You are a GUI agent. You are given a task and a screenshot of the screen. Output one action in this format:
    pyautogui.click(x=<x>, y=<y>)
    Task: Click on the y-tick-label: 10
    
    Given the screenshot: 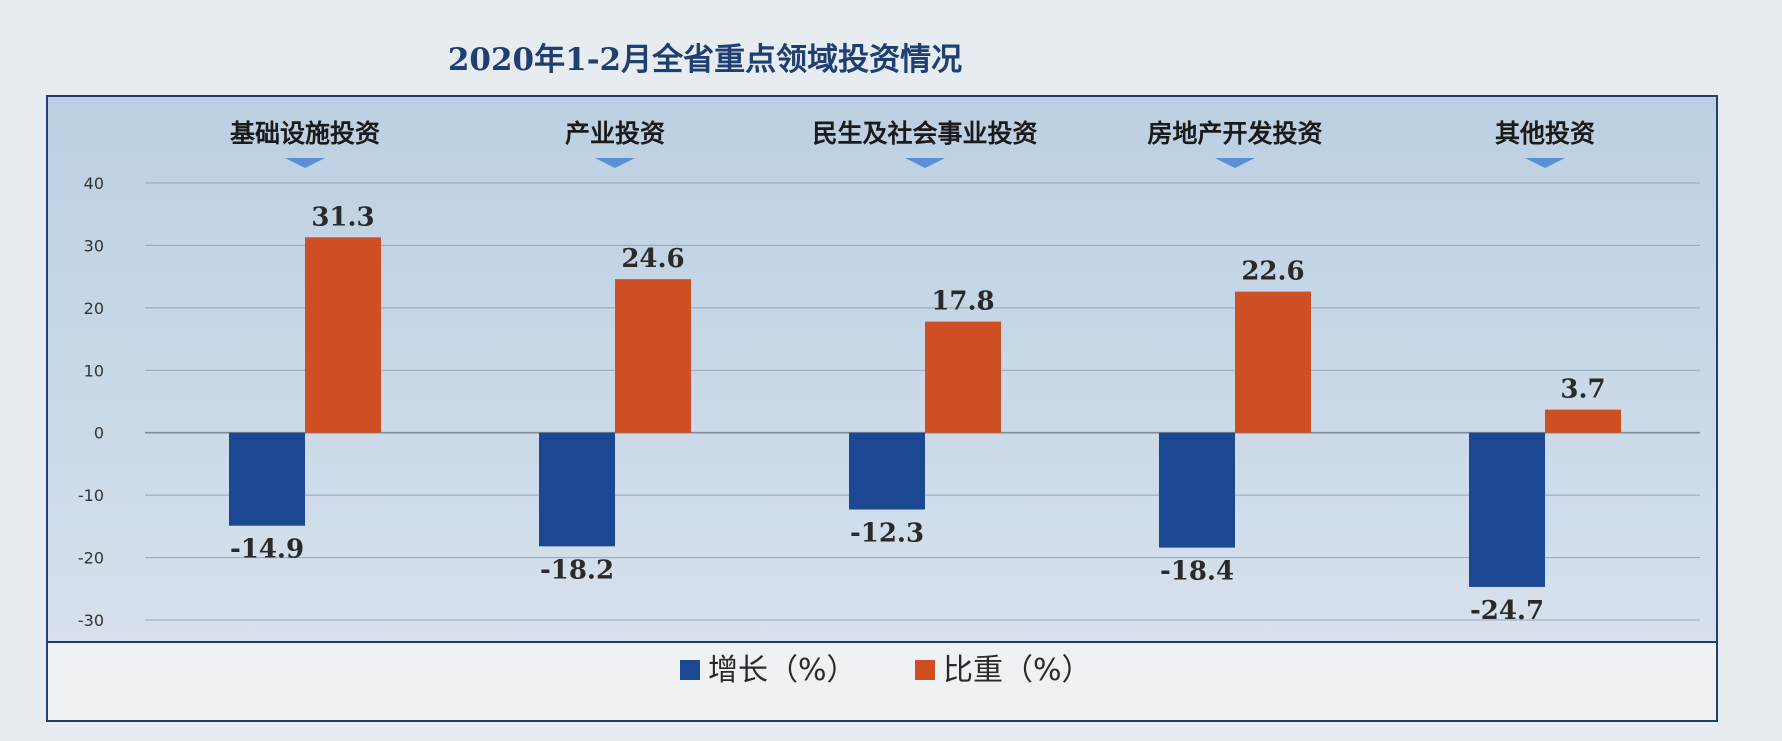 What is the action you would take?
    pyautogui.click(x=94, y=370)
    